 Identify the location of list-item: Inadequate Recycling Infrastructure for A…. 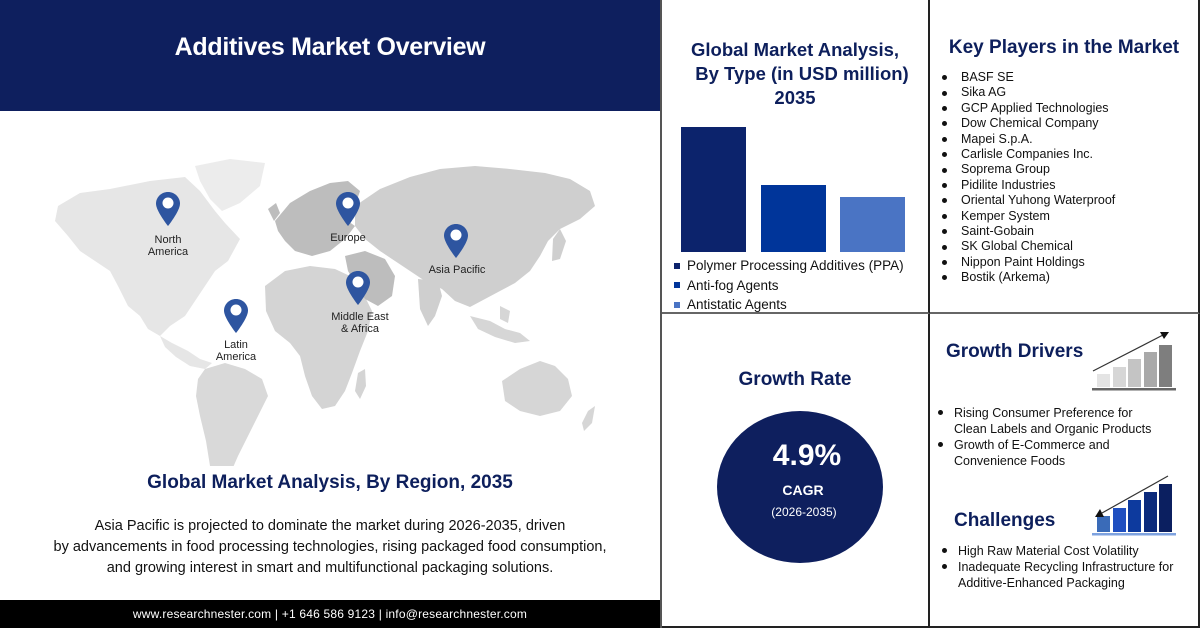
(1070, 575).